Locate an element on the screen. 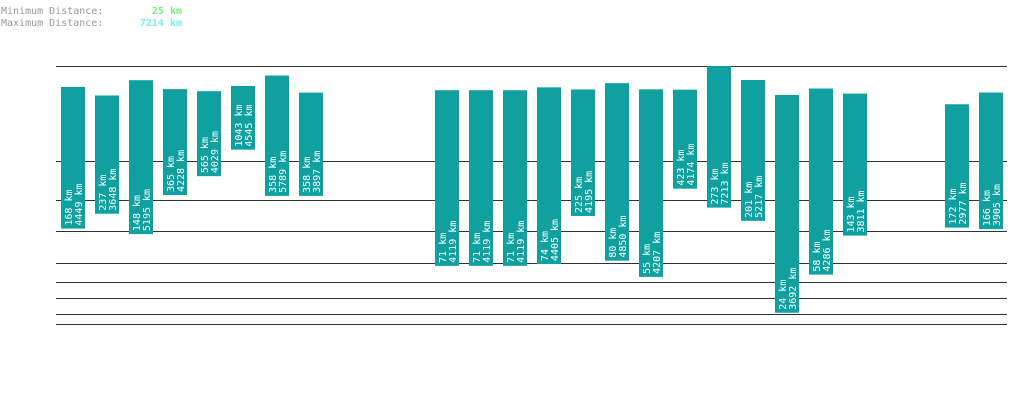 Image resolution: width=1019 pixels, height=402 pixels. max-label: 4174 km is located at coordinates (691, 165).